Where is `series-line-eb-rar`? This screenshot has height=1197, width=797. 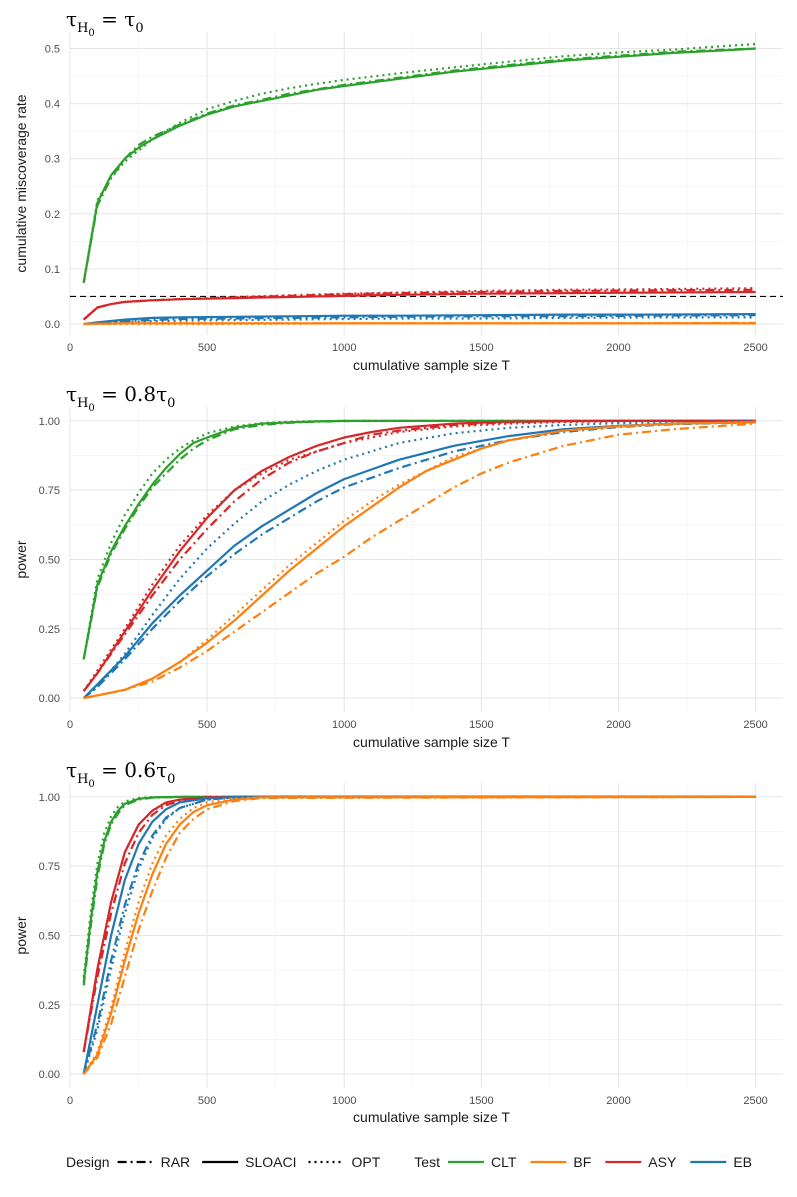 series-line-eb-rar is located at coordinates (419, 320).